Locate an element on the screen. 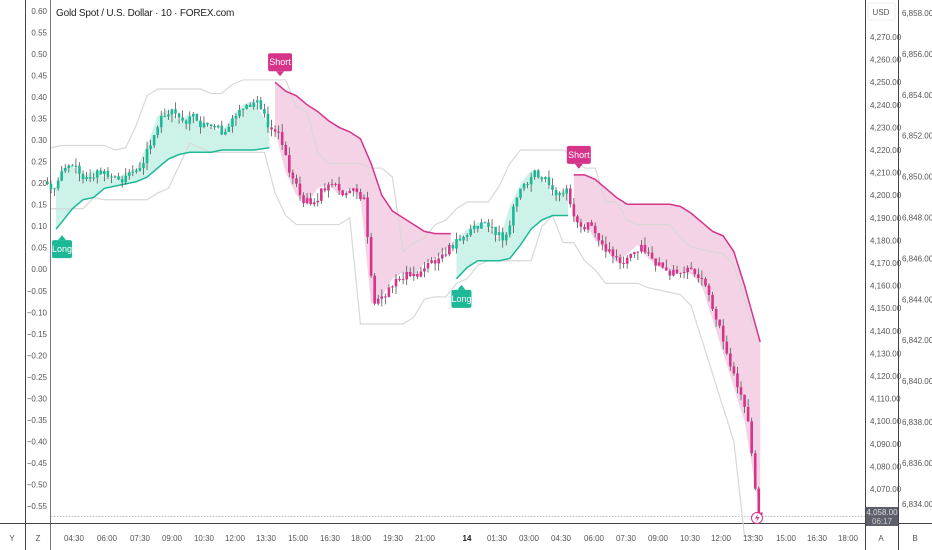  auto-scale-button: A is located at coordinates (881, 538).